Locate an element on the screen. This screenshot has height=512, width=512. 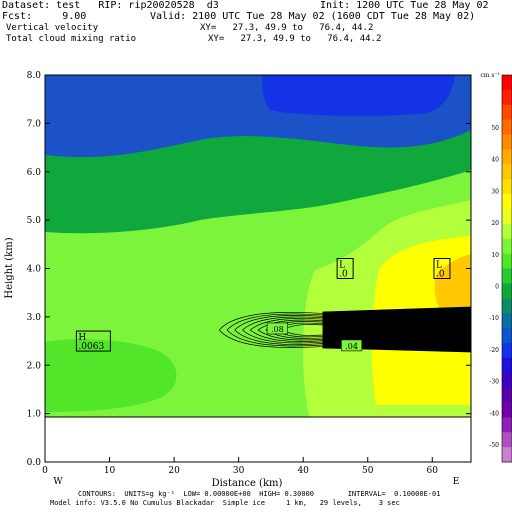
x-axis: 0 10 20 30 40 50 60 is located at coordinates (240, 466).